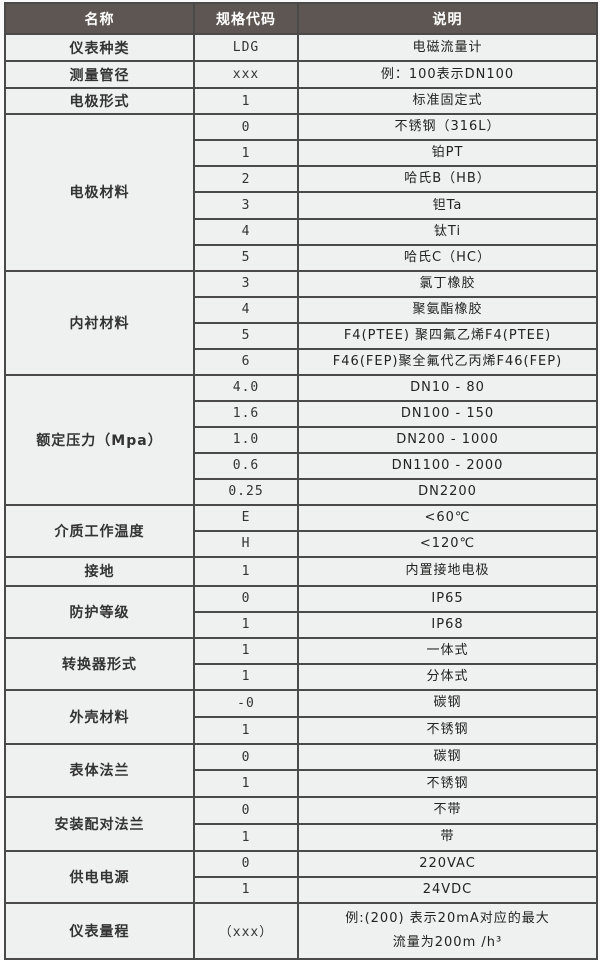  I want to click on table-row: 1 24VDC, so click(301, 889).